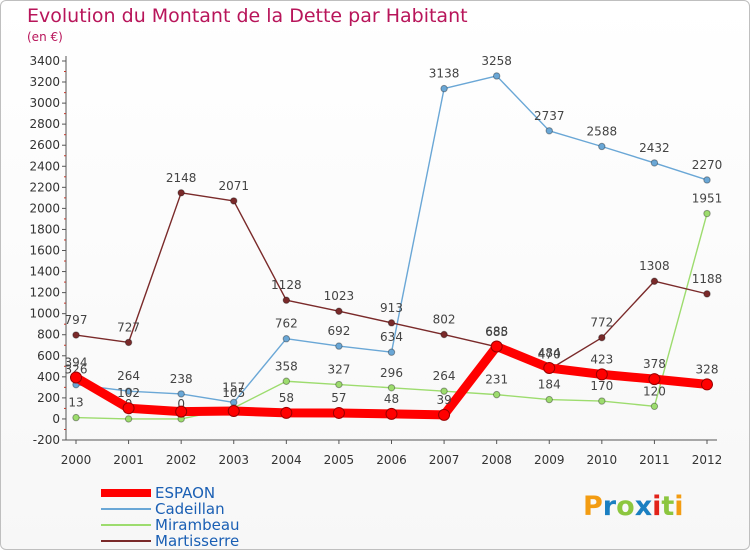 This screenshot has width=750, height=550. What do you see at coordinates (707, 369) in the screenshot?
I see `data-label-espaon: 328` at bounding box center [707, 369].